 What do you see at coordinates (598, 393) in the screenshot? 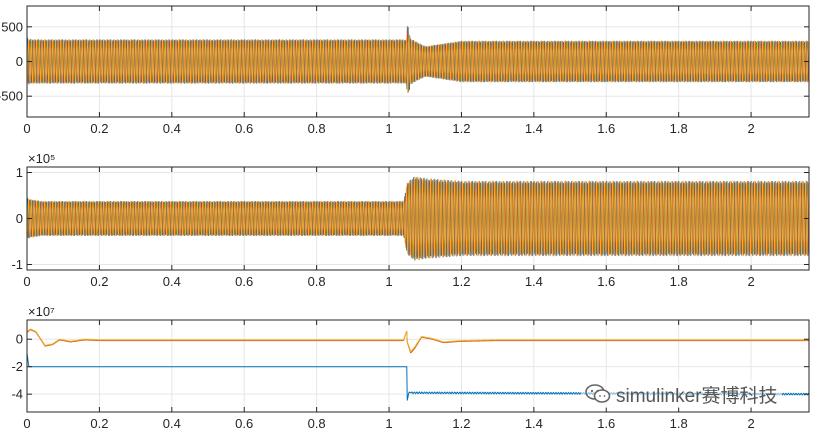
I see `wechat-icon` at bounding box center [598, 393].